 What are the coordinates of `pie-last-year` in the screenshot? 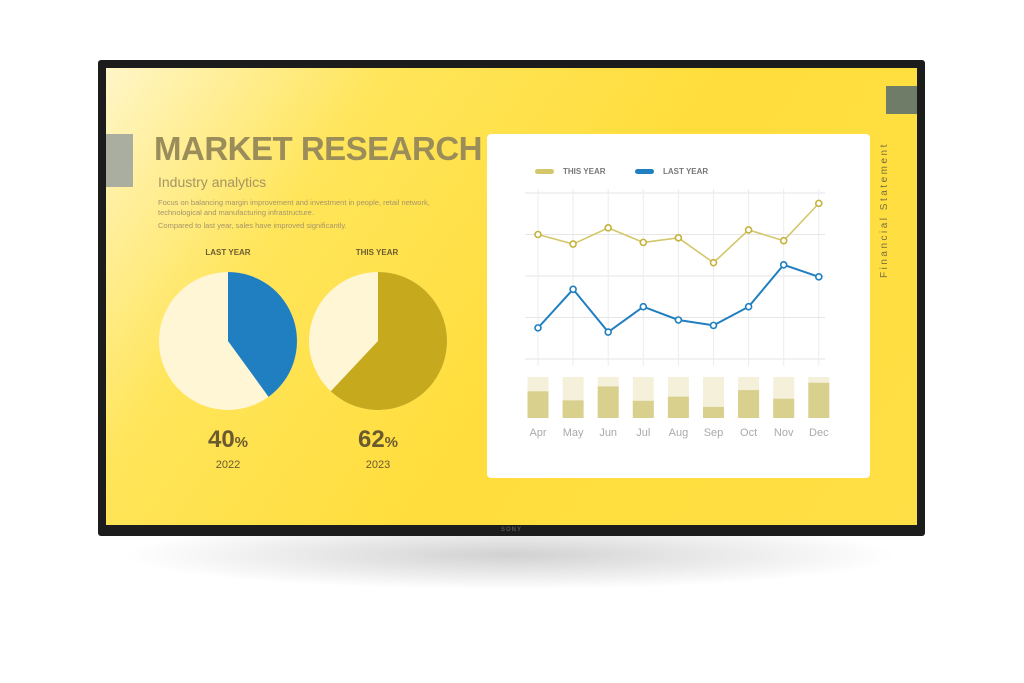 It's located at (228, 341).